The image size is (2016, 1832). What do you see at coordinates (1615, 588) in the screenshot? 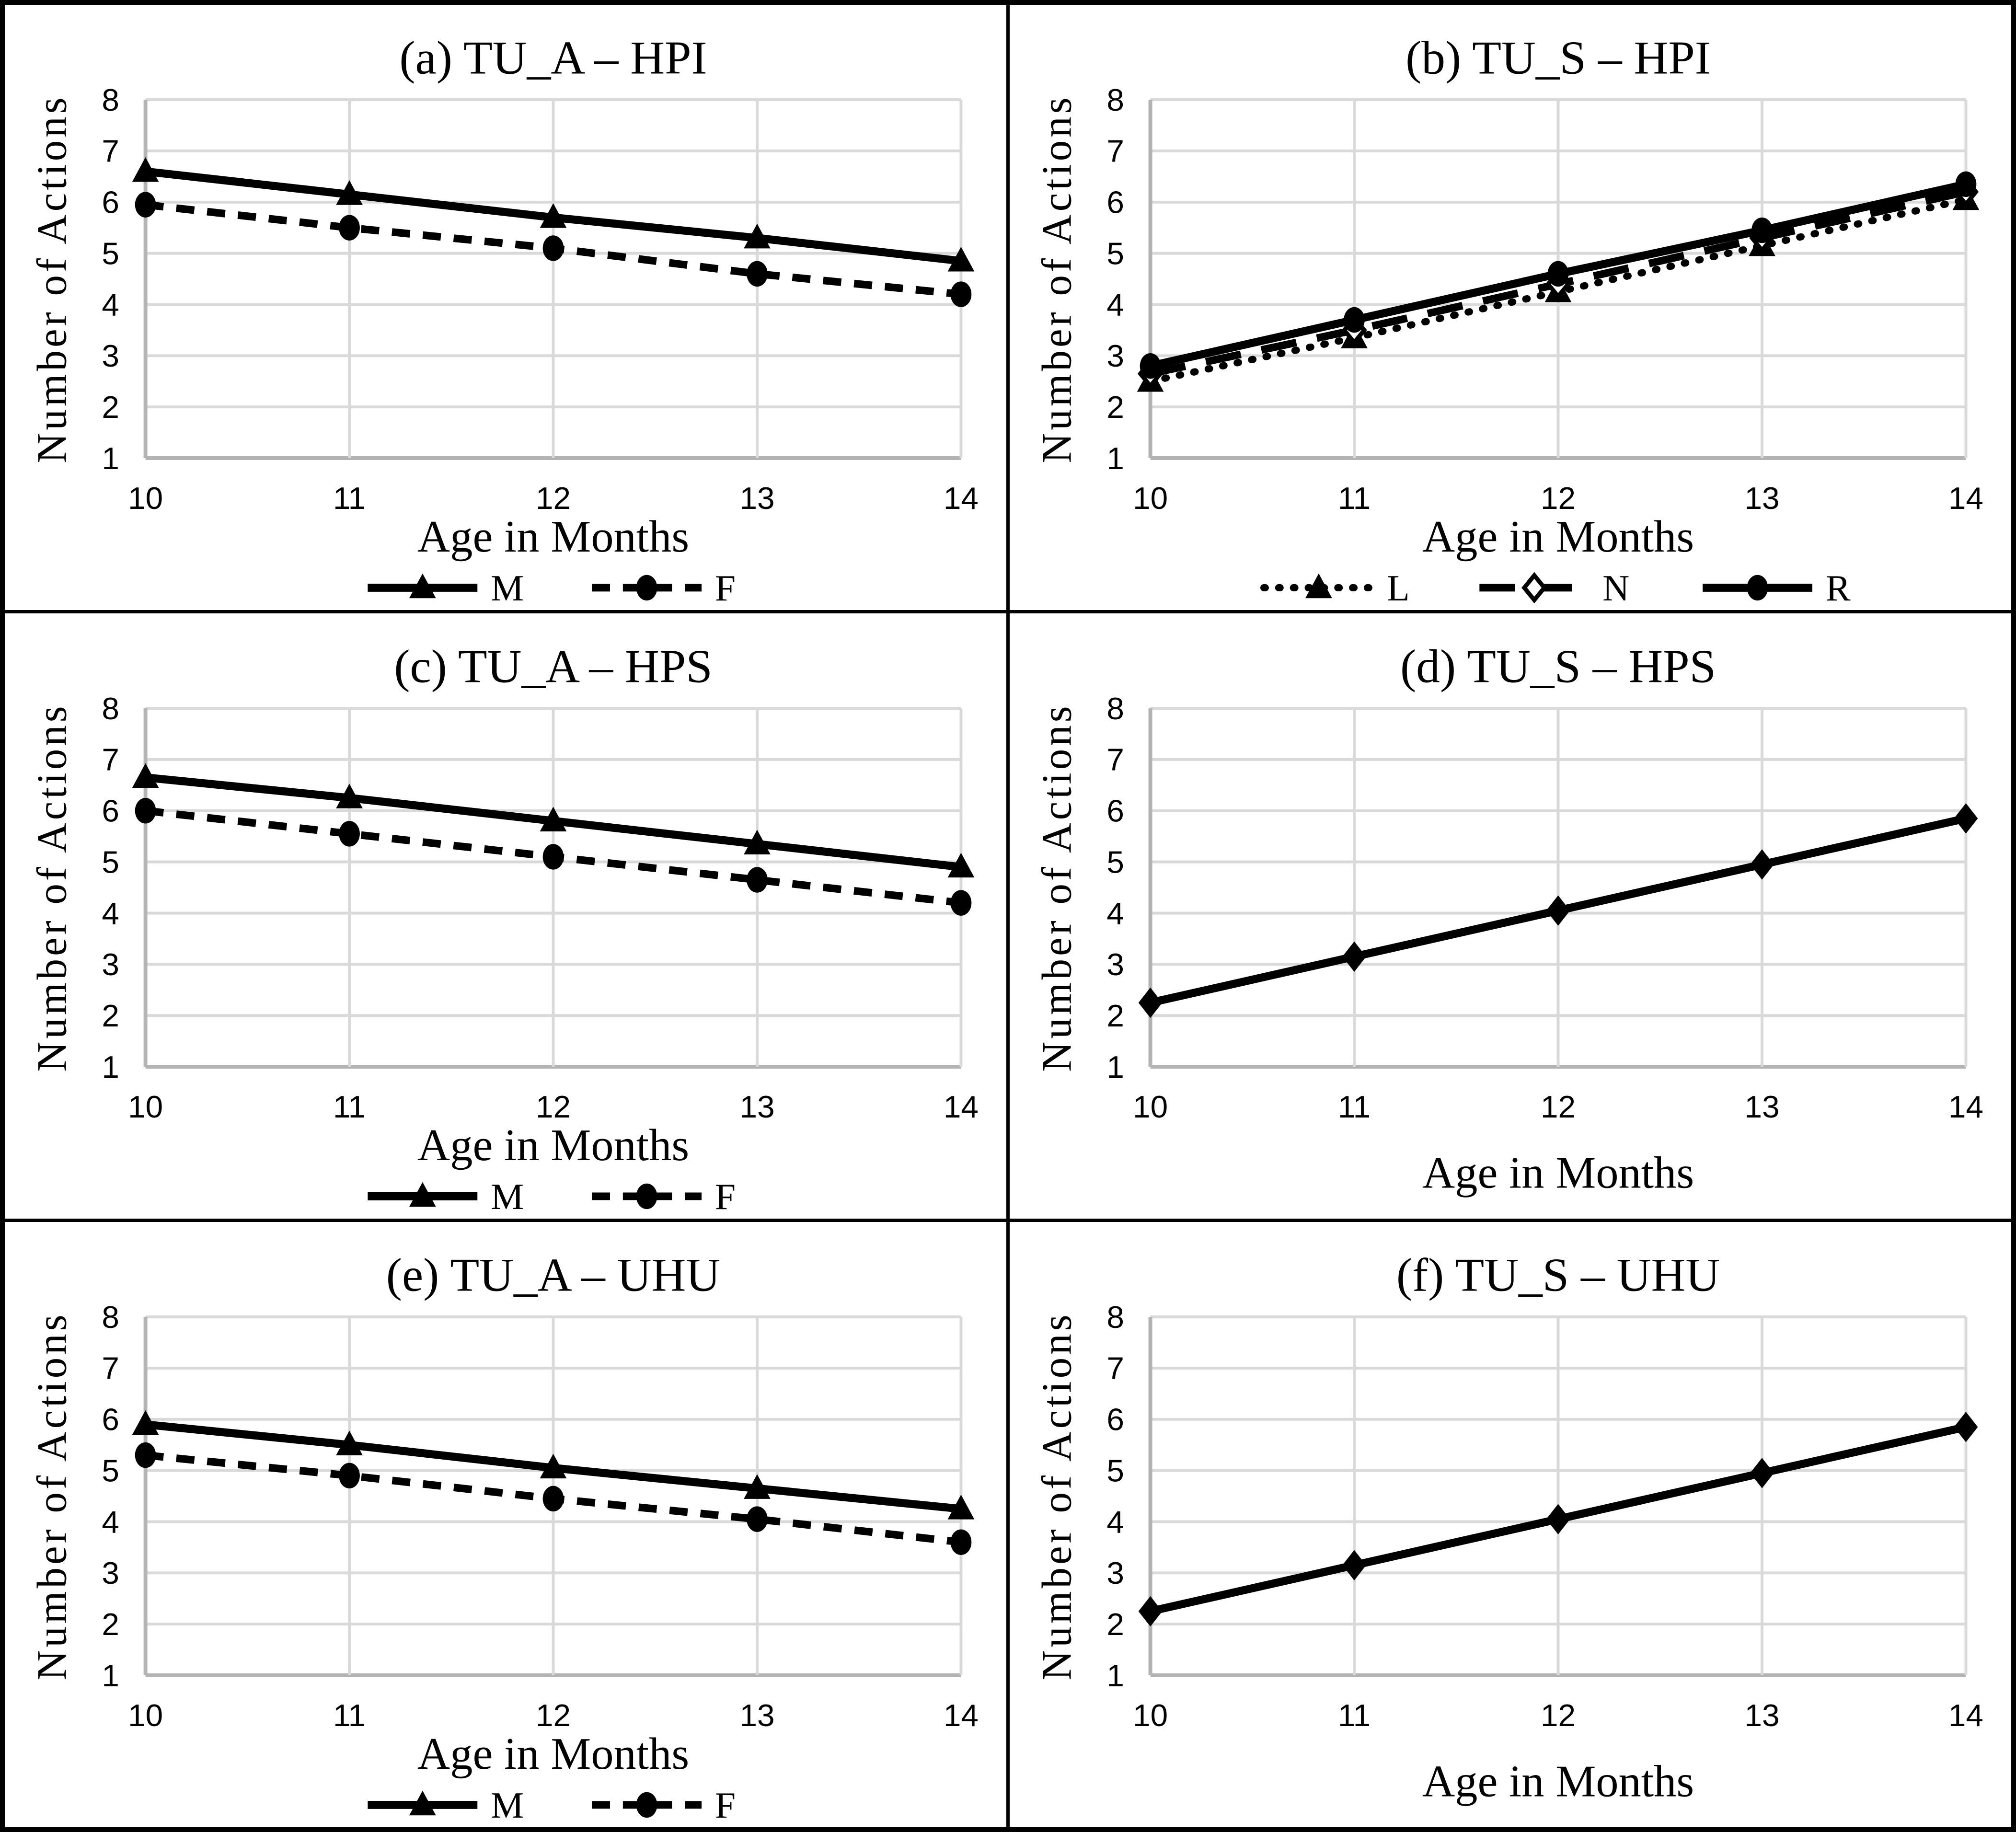
I see `legend-label-N: N` at bounding box center [1615, 588].